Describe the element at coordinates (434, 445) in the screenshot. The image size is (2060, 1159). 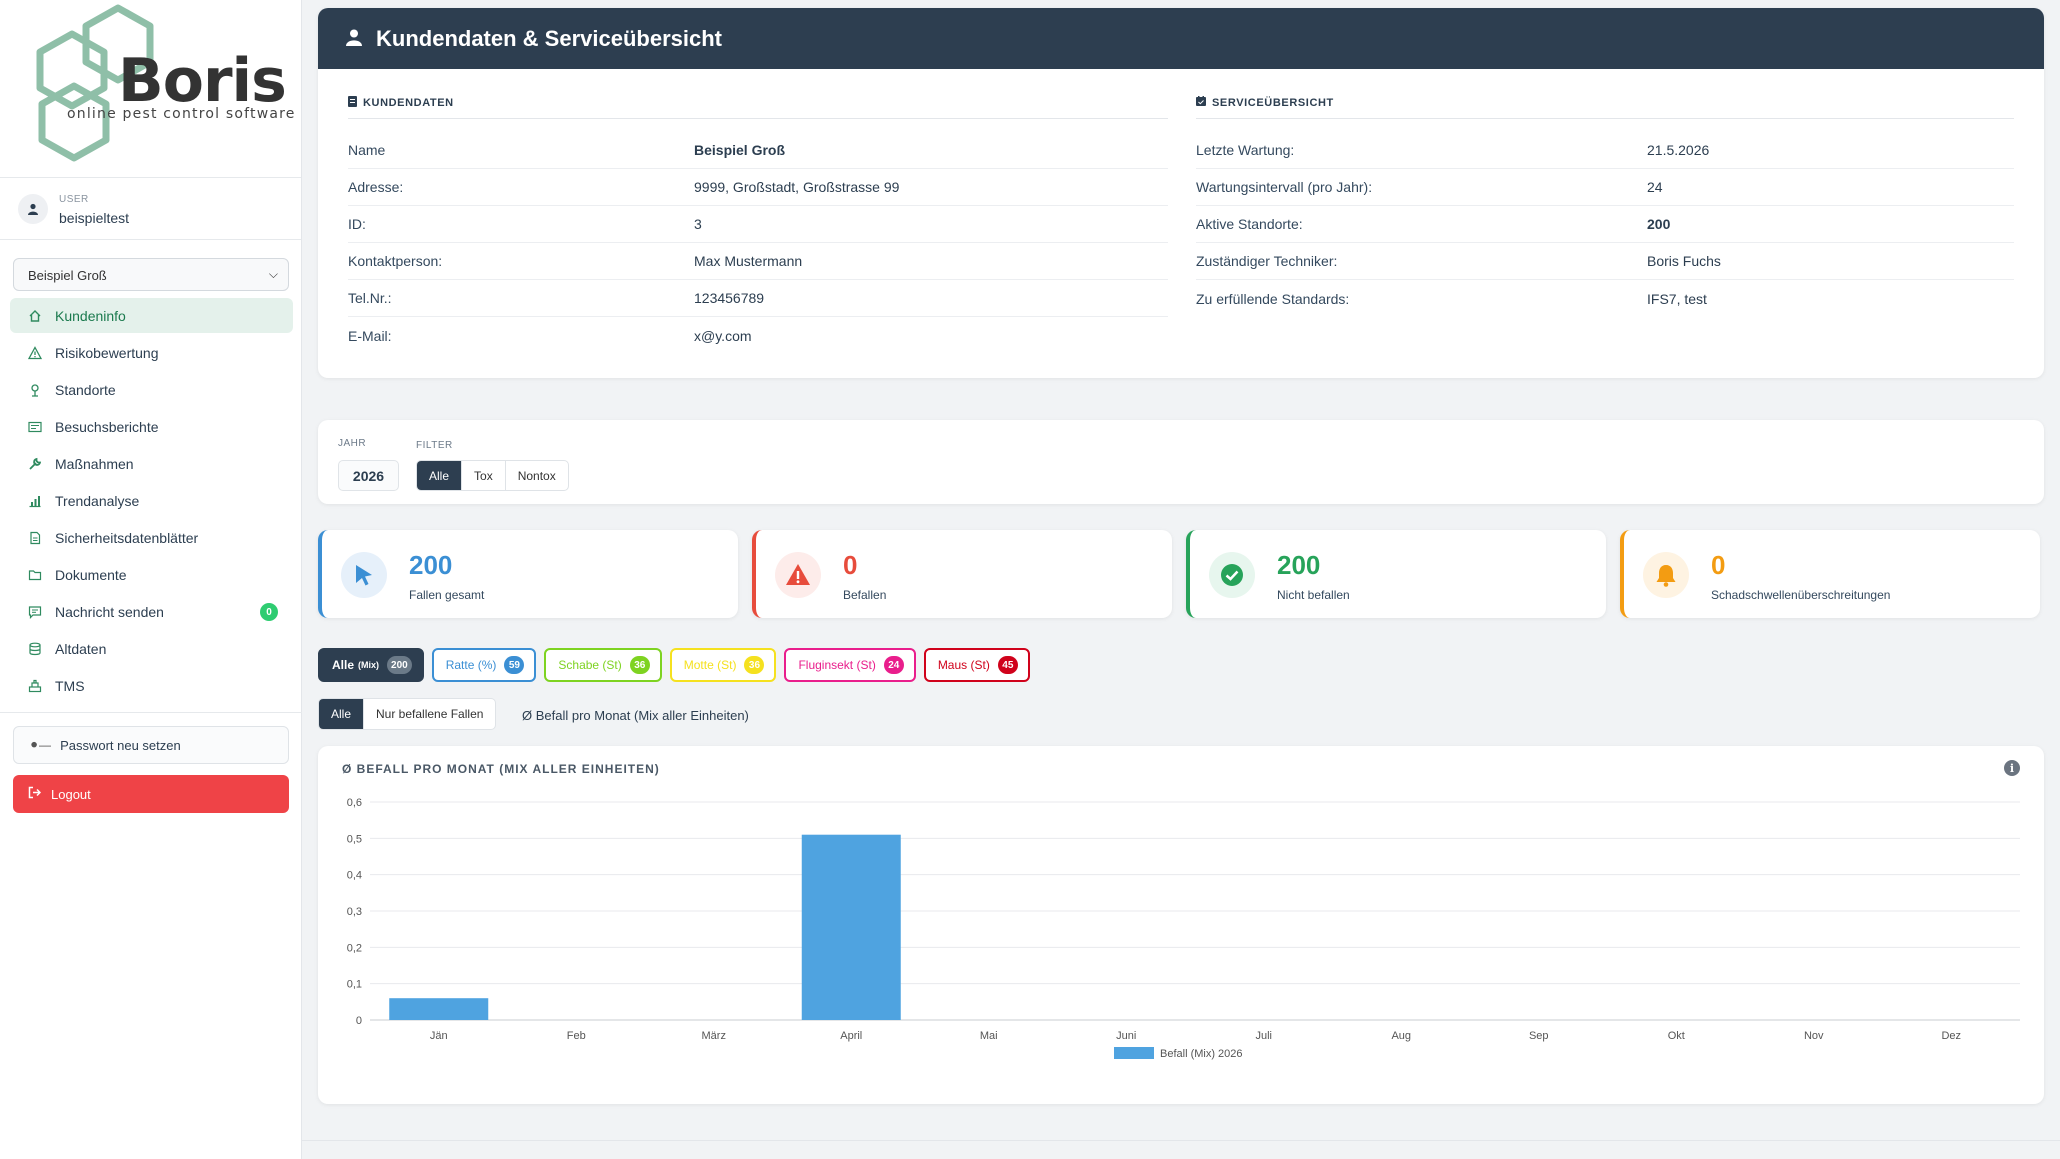
I see `filter-label: FILTER` at that location.